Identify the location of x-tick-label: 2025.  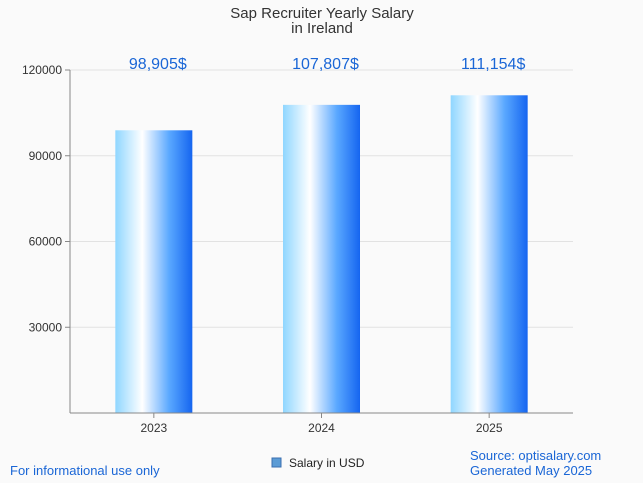
(489, 428).